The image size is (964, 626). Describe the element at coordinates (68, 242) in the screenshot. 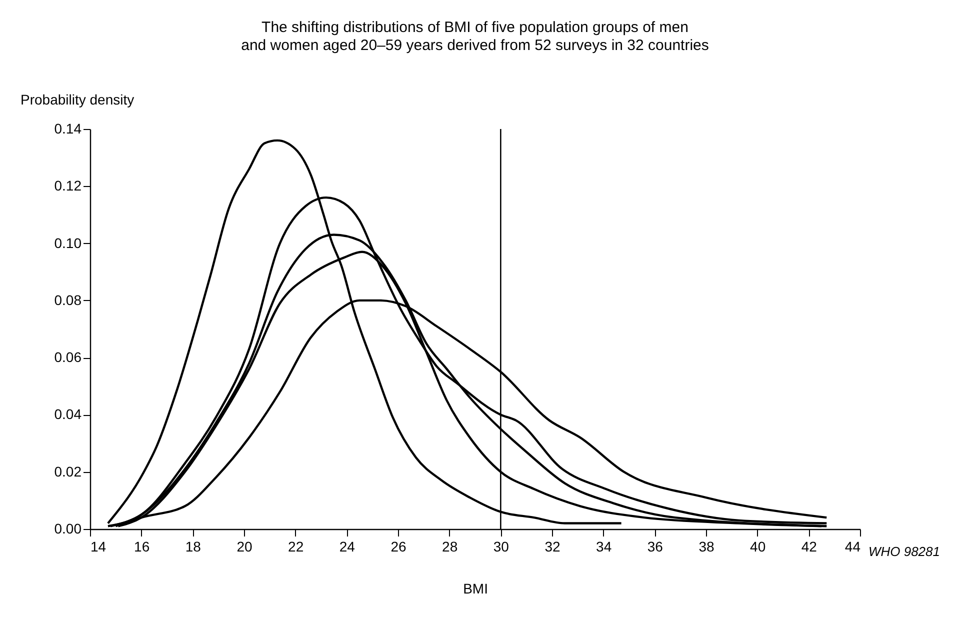

I see `y-tick-label: 0.10` at that location.